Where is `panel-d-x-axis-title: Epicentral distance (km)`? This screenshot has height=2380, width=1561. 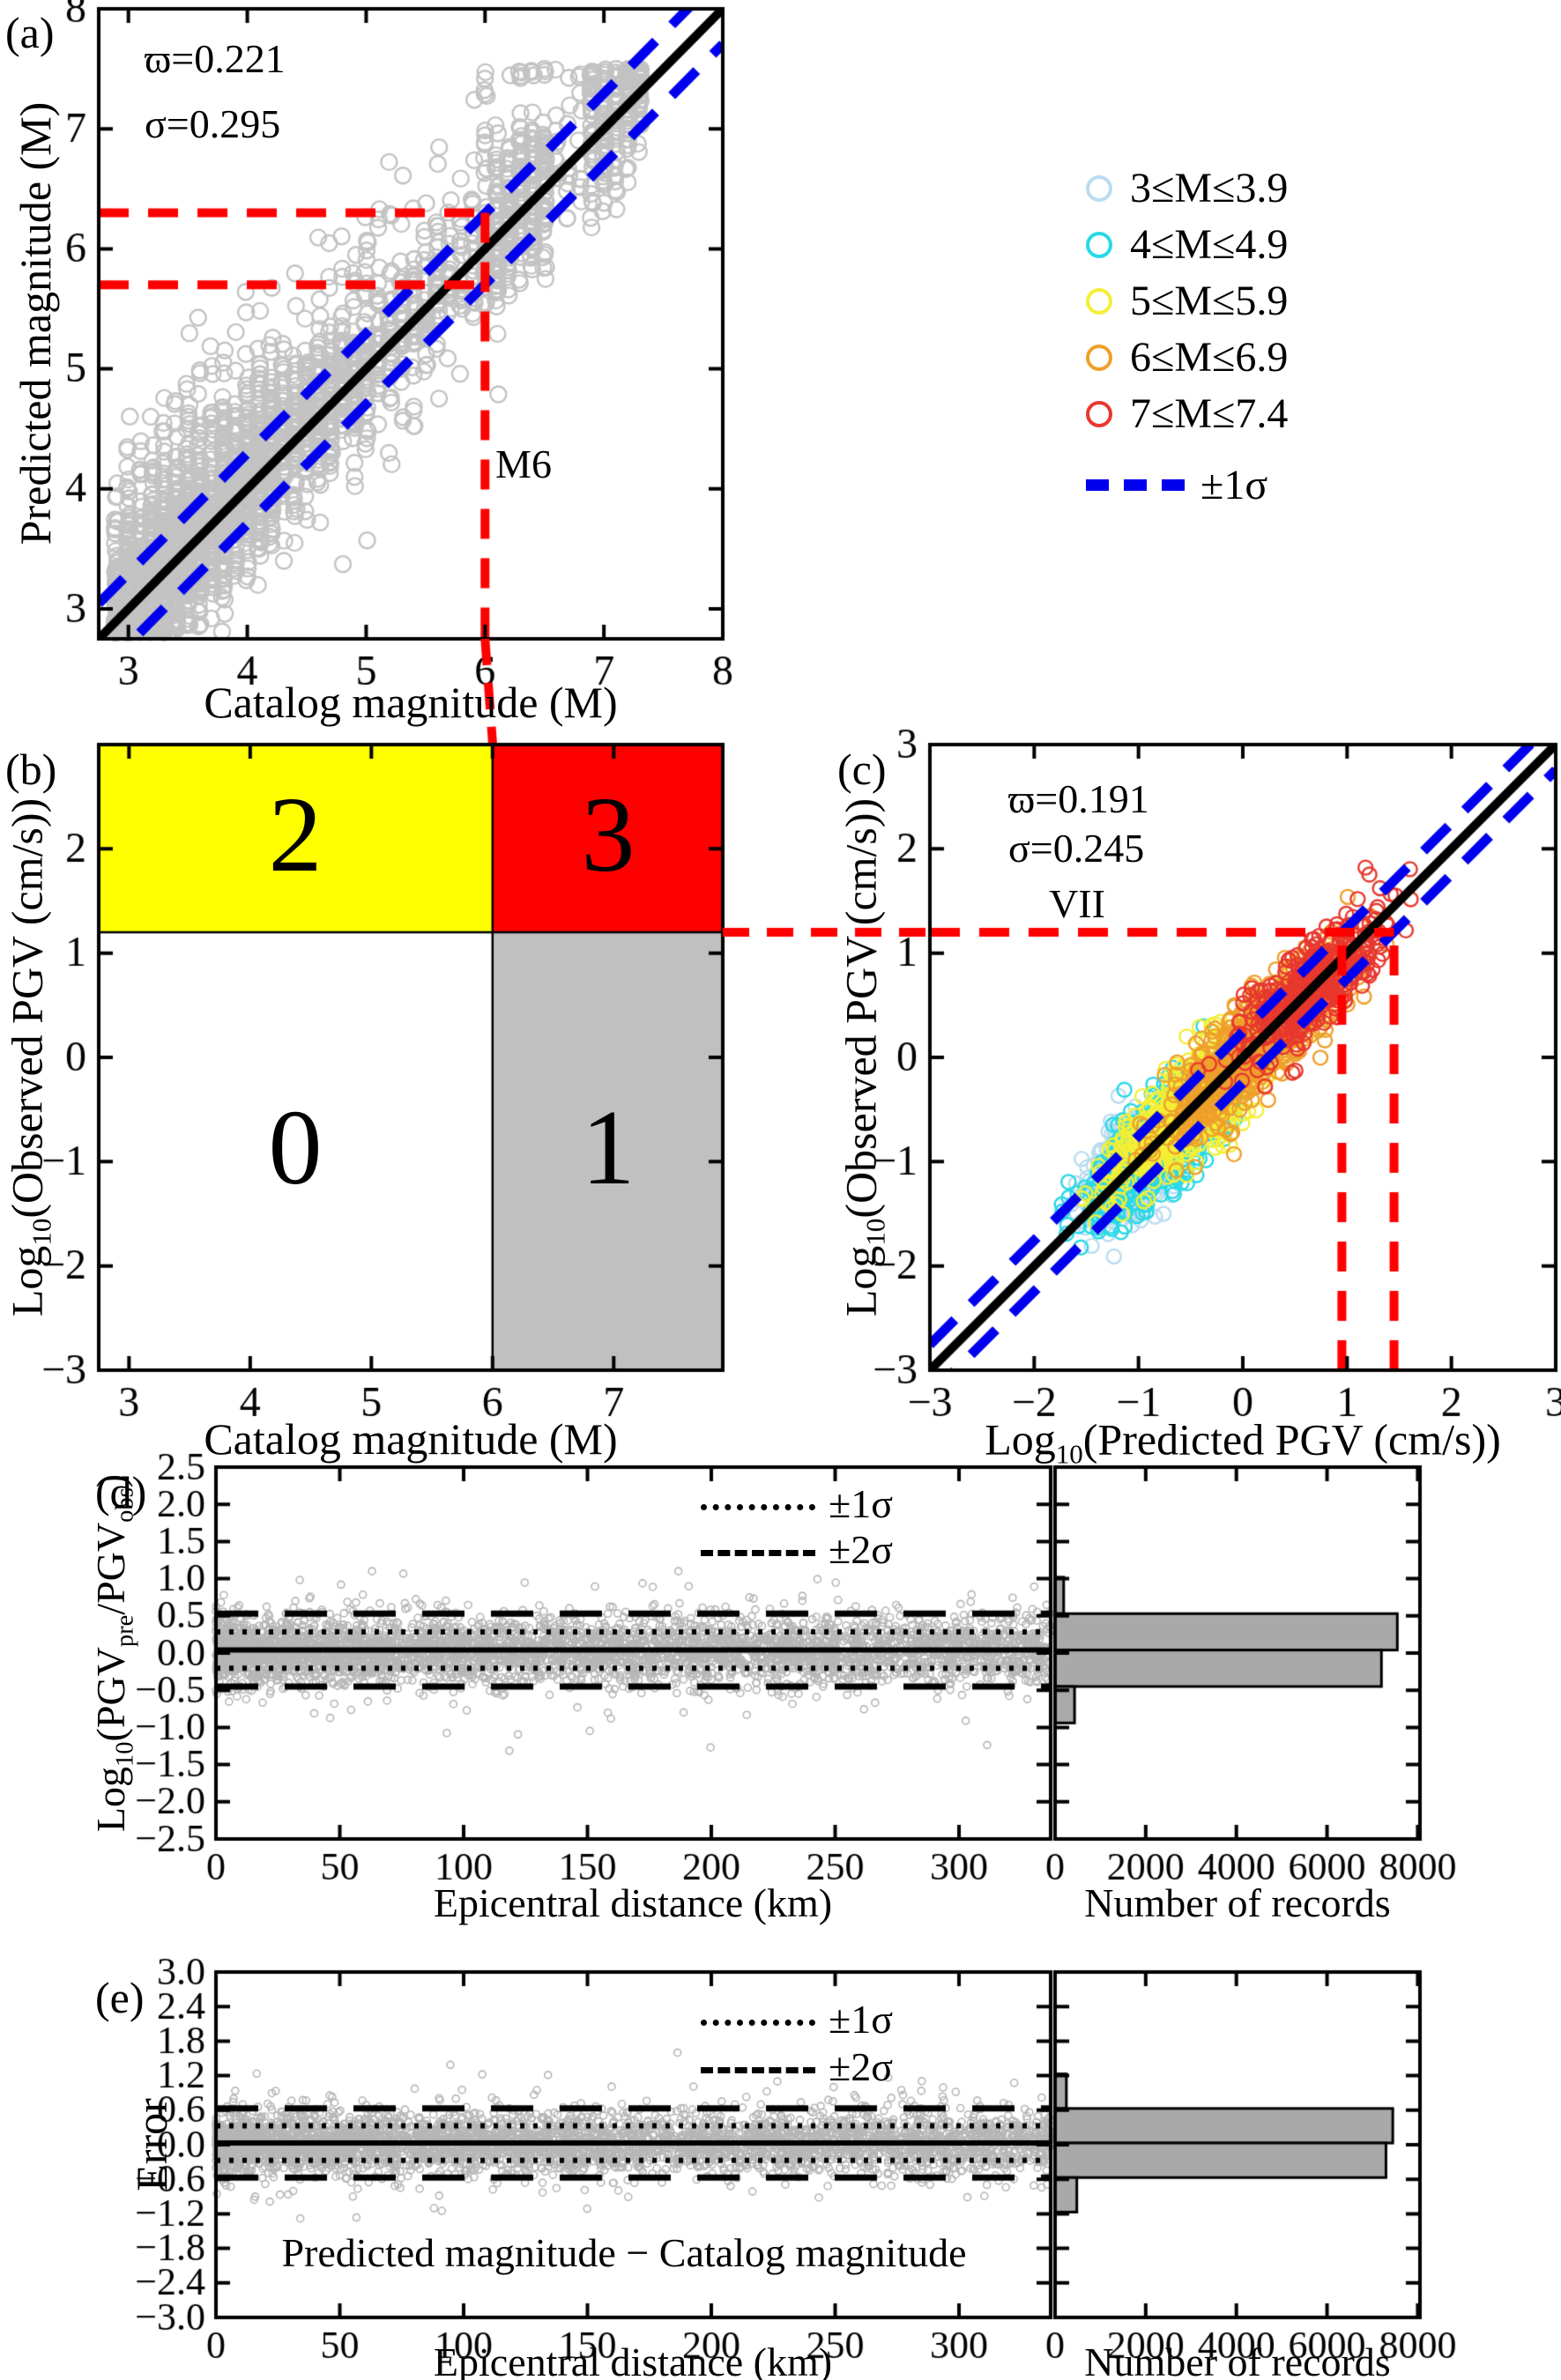
panel-d-x-axis-title: Epicentral distance (km) is located at coordinates (633, 1902).